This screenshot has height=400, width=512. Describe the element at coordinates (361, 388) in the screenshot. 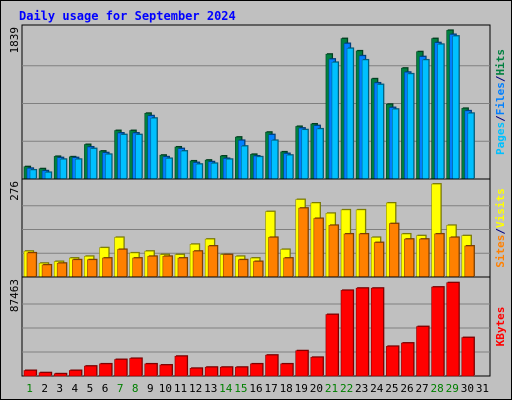

I see `x-tick-label-day-23: 23` at that location.